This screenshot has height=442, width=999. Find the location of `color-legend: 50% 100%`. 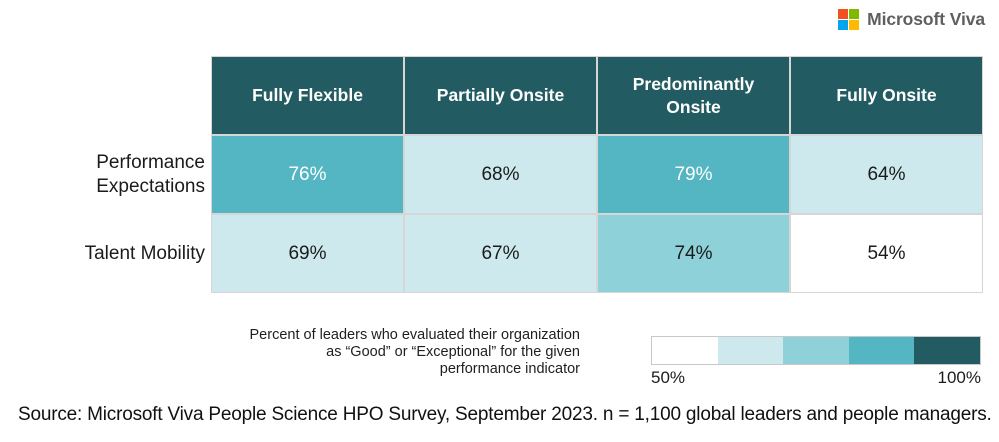

color-legend: 50% 100% is located at coordinates (816, 362).